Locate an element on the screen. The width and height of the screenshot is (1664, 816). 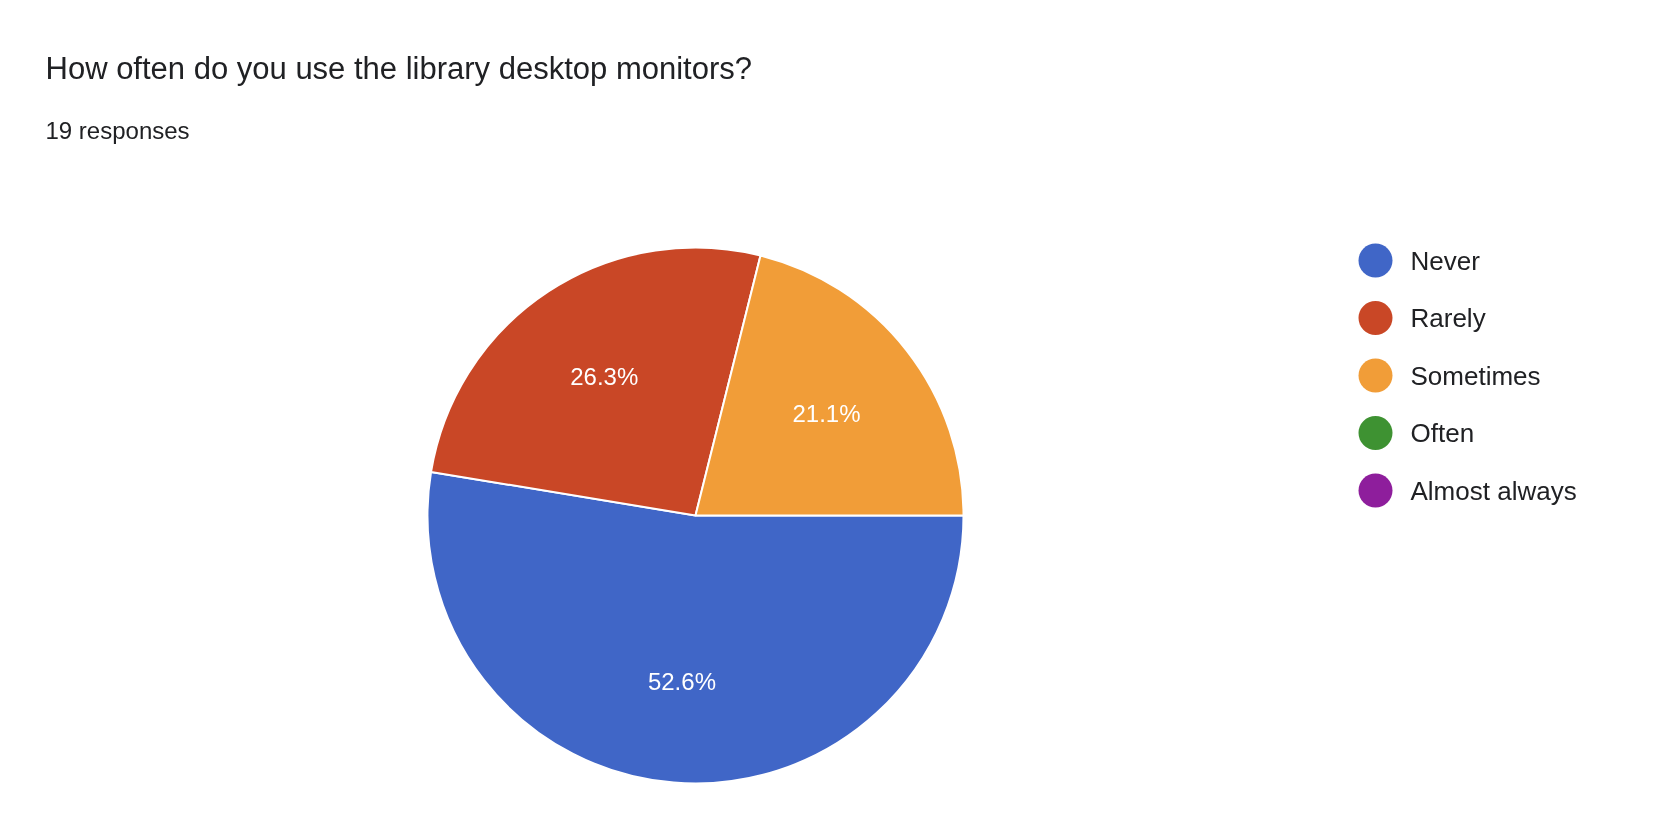
legend-label: Never is located at coordinates (1445, 260).